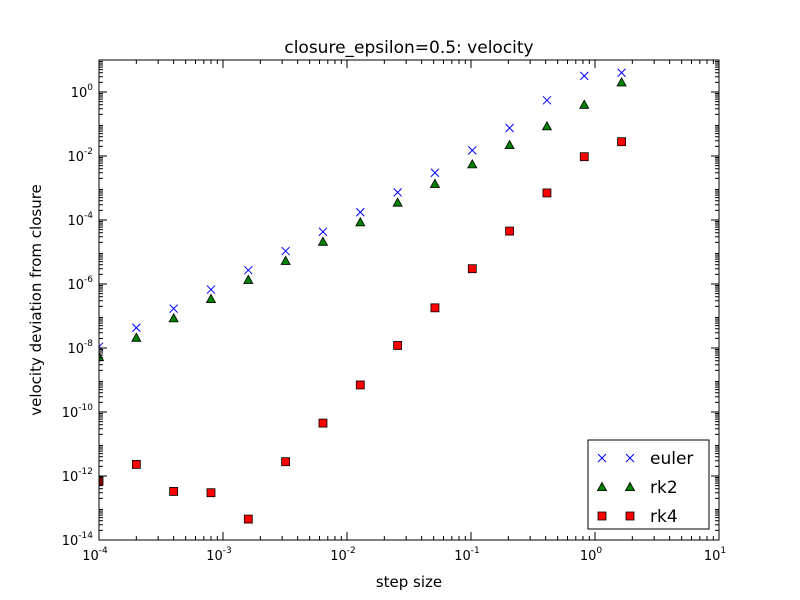  Describe the element at coordinates (630, 486) in the screenshot. I see `legend-marker-rk2-b` at that location.